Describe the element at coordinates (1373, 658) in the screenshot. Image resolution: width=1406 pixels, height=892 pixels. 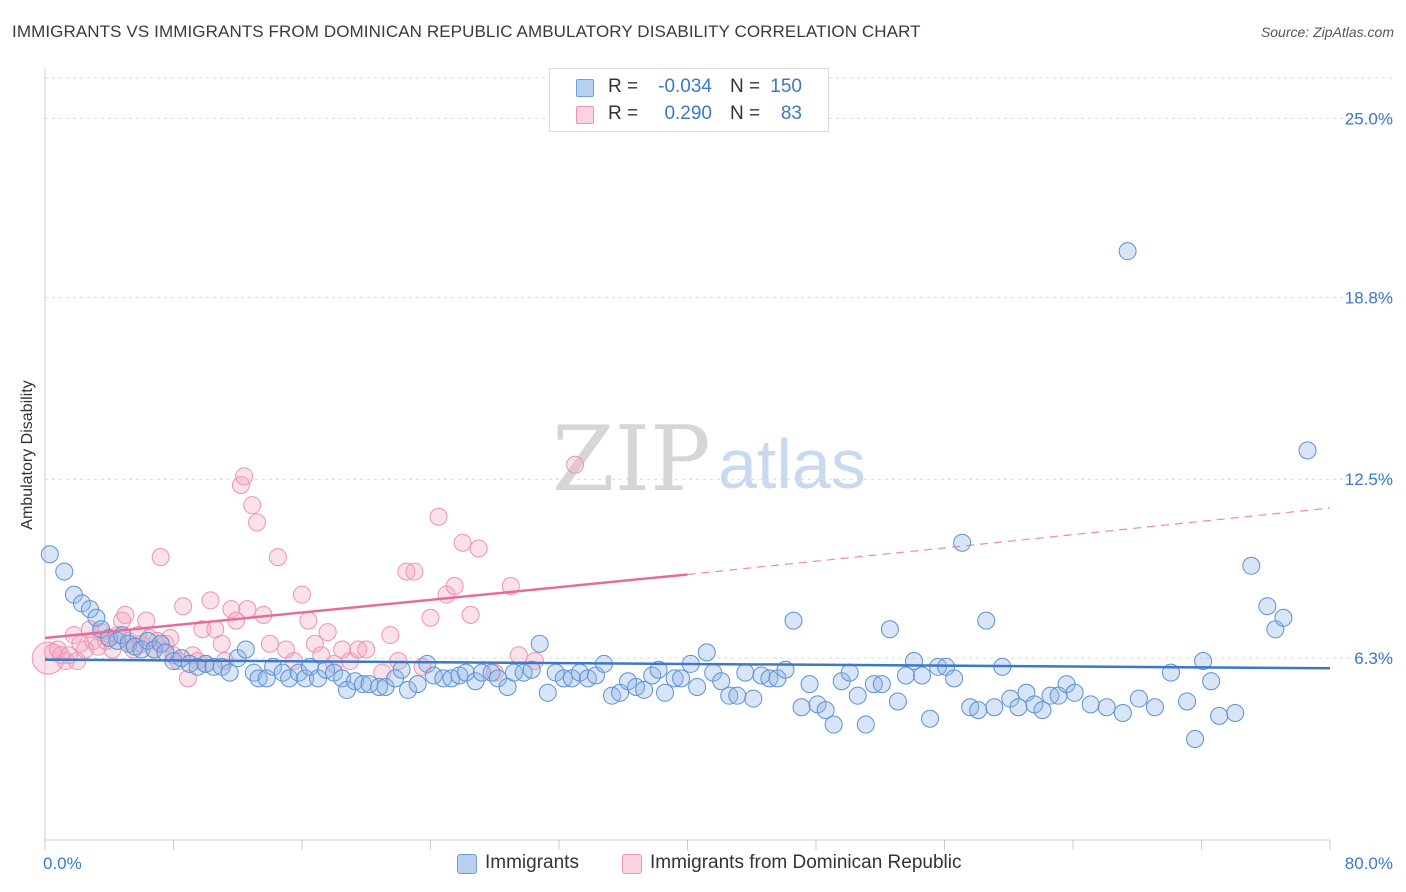
I see `y-tick-label: 6.3%` at that location.